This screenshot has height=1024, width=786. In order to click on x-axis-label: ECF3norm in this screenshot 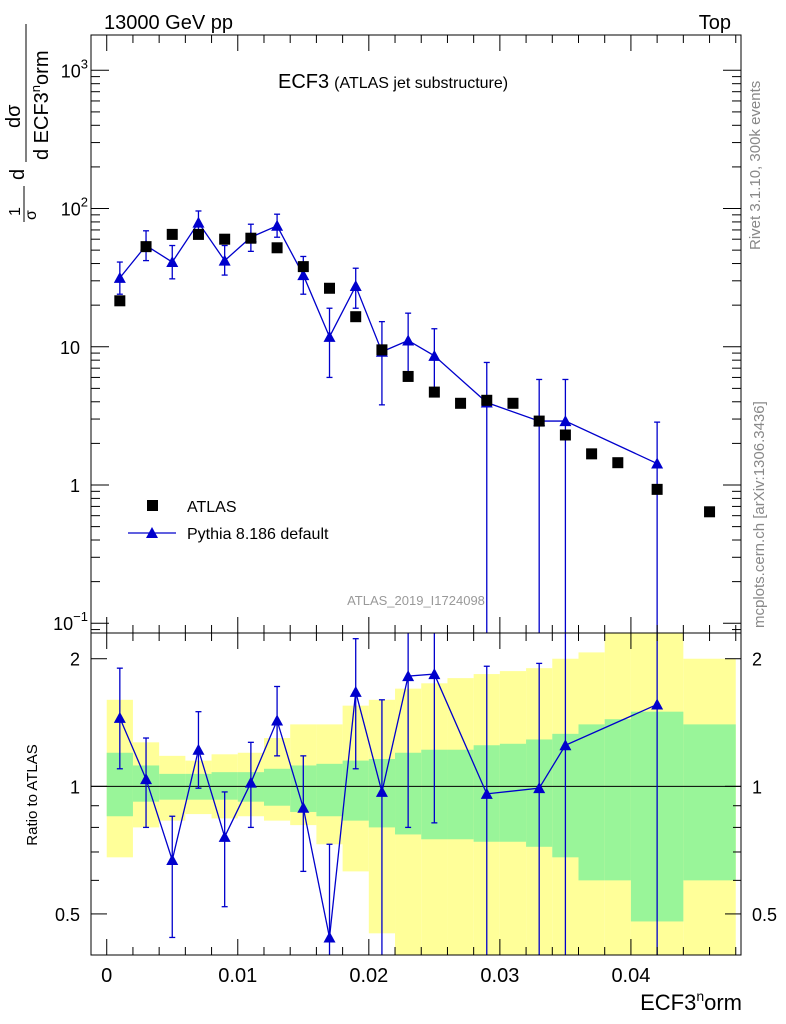, I will do `click(691, 1001)`.